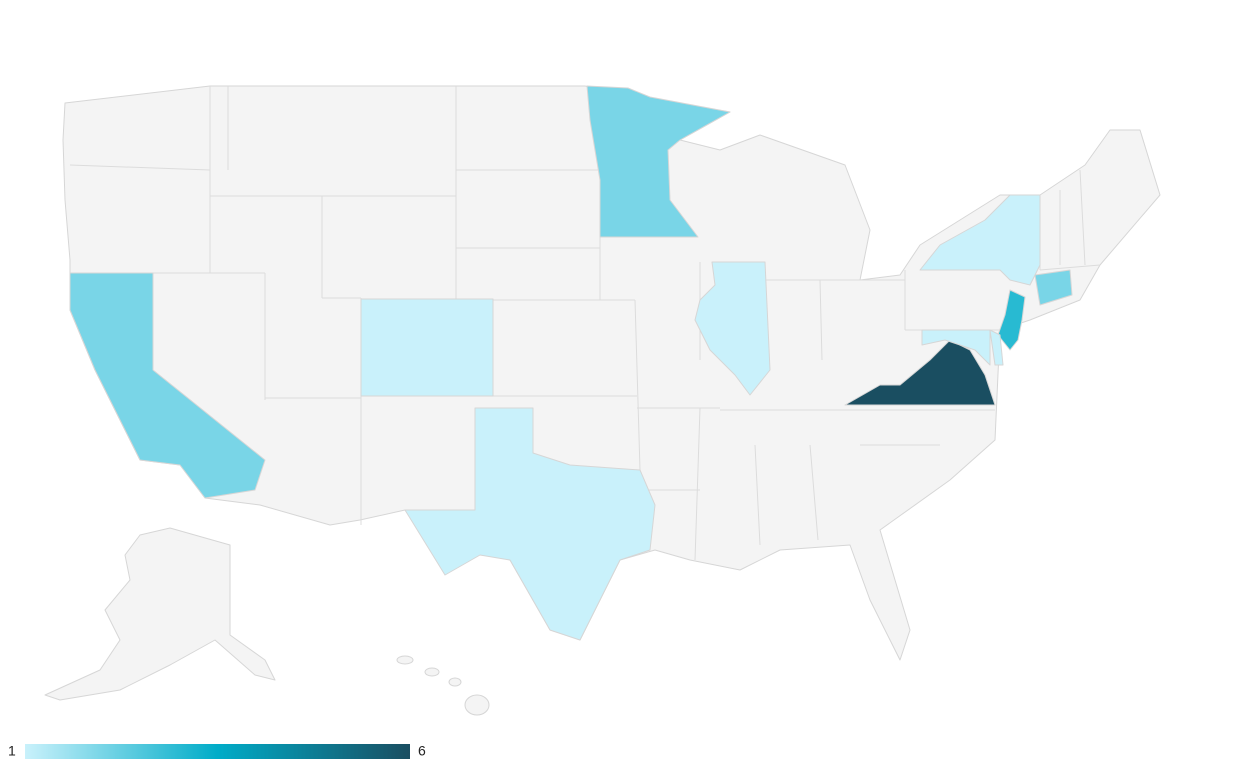  Describe the element at coordinates (422, 751) in the screenshot. I see `legend-max: 6` at that location.